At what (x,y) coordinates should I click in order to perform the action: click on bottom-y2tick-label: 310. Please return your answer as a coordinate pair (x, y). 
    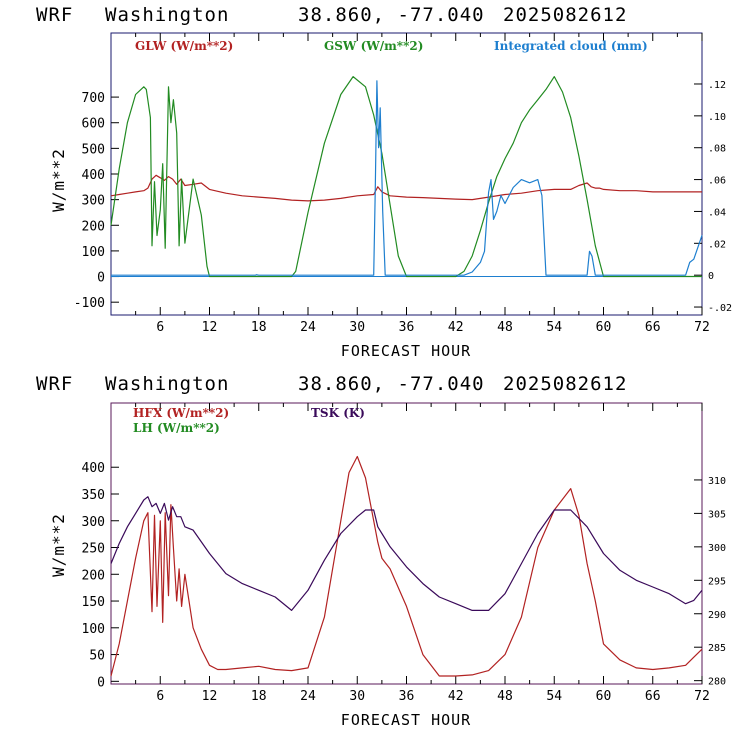
    Looking at the image, I should click on (717, 481).